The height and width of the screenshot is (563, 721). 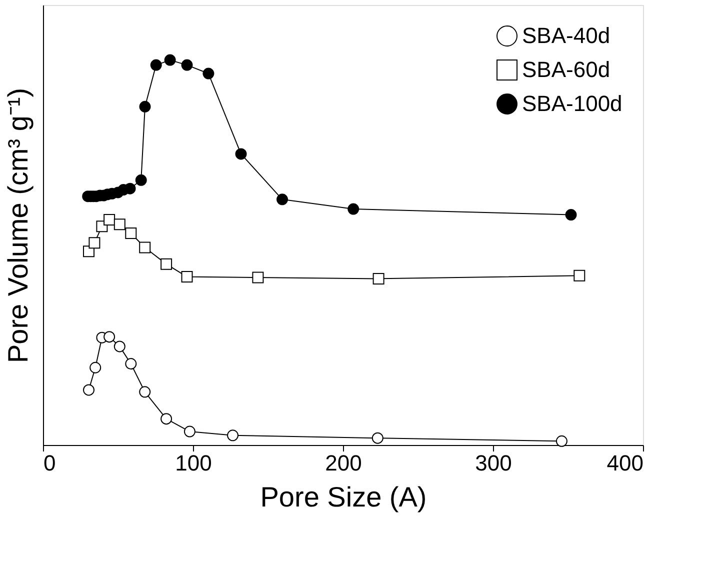 I want to click on x-tick-label: 100, so click(x=193, y=463).